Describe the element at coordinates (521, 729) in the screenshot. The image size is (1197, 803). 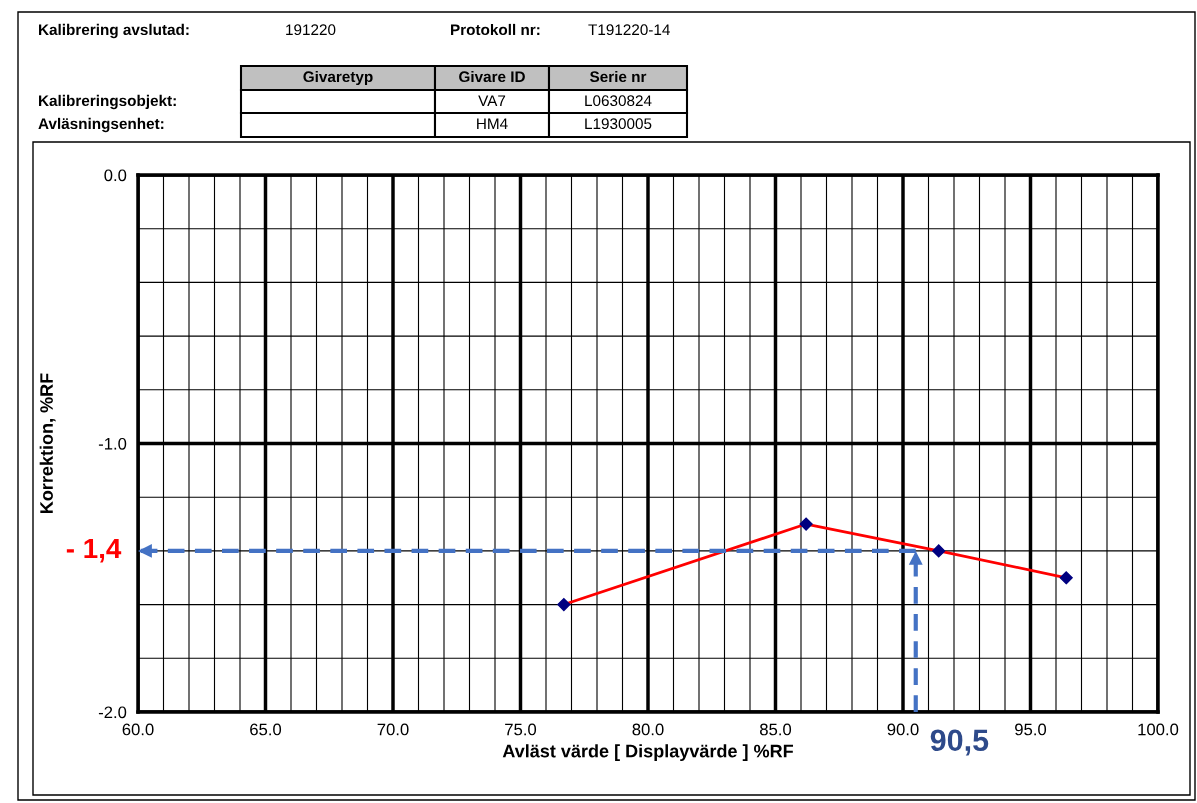
I see `x-tick-label: 75.0` at that location.